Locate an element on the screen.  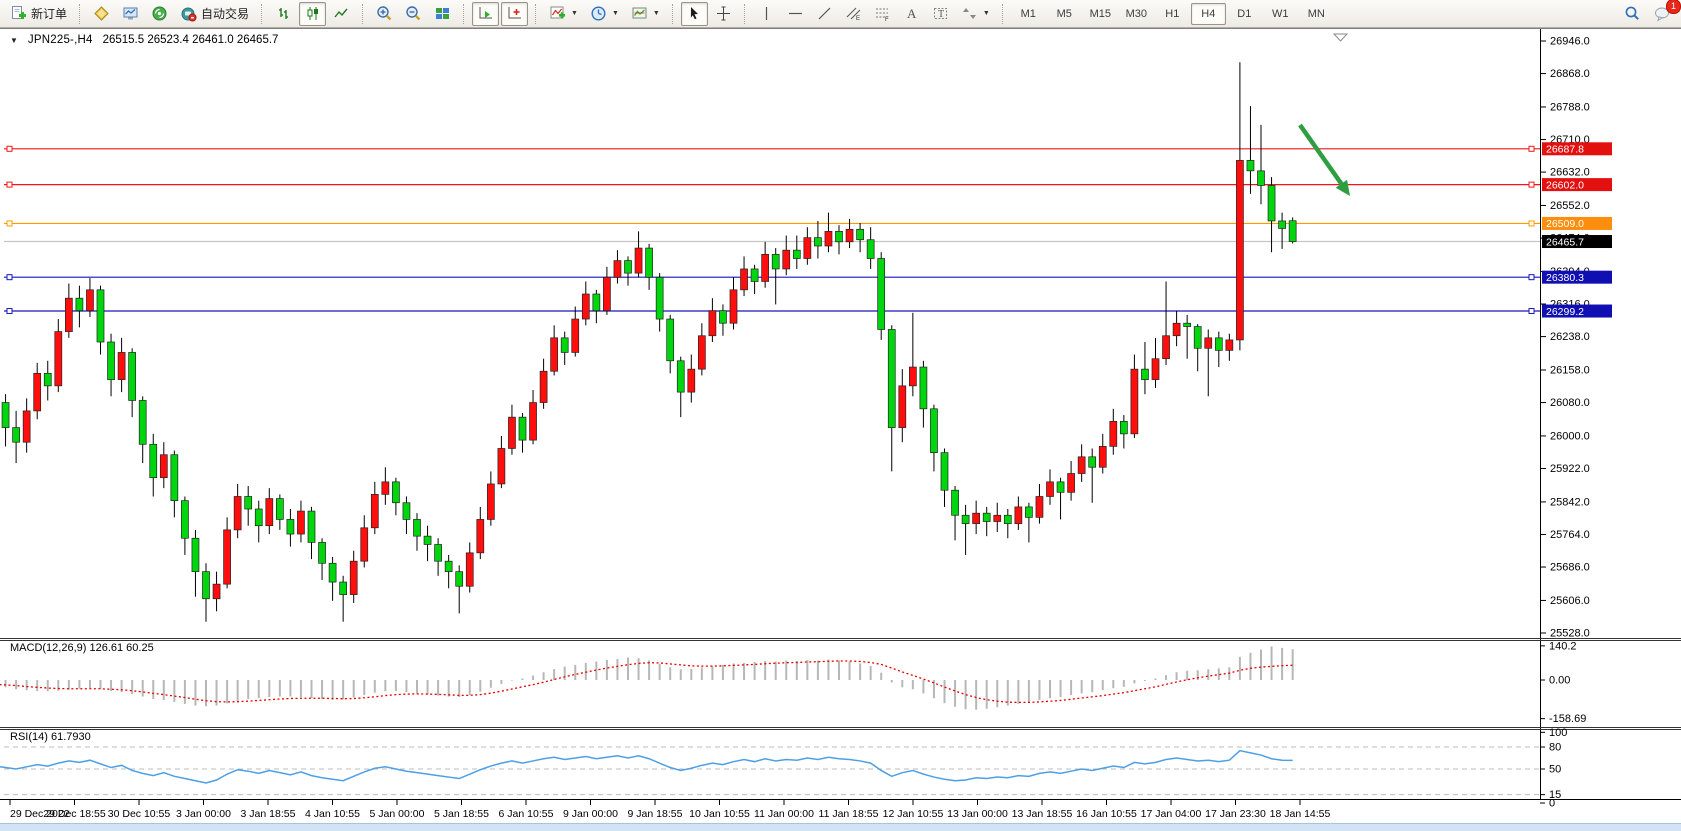
svg-text: 25528.0 is located at coordinates (1570, 634).